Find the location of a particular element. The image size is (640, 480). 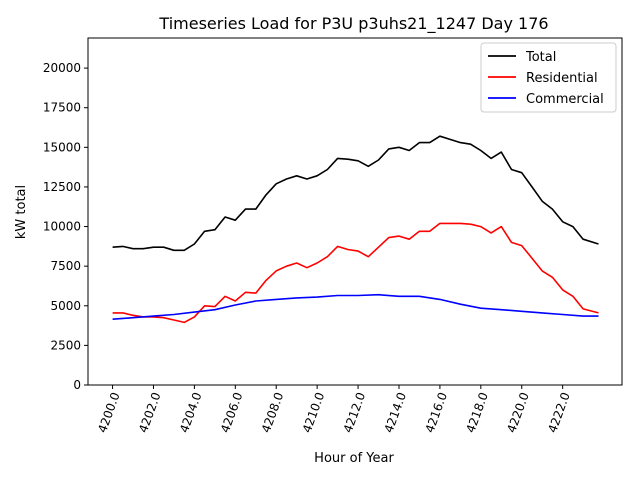

y-tick-label: 12500 is located at coordinates (62, 187).